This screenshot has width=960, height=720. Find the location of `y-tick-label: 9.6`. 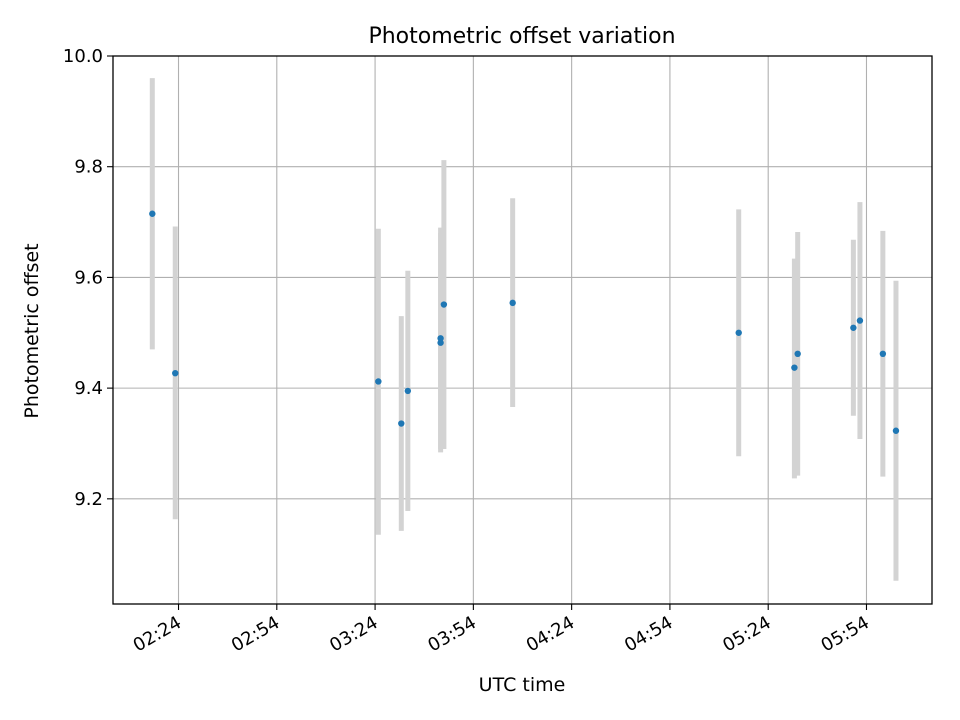

y-tick-label: 9.6 is located at coordinates (88, 277).